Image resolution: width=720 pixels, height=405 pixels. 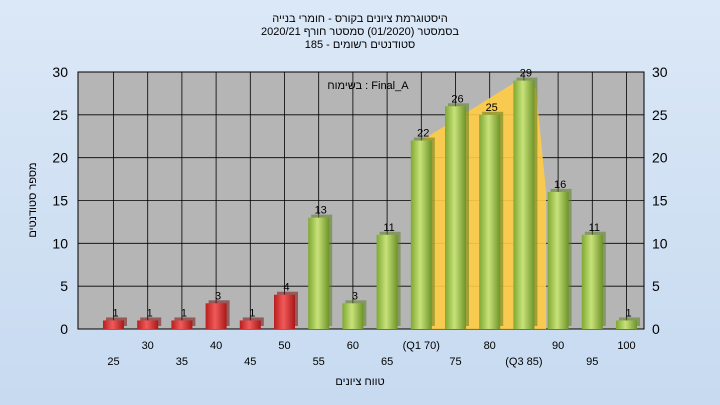 I want to click on chart-title-line-1: היסטוגרמת ציונים בקורס - חומרי בנייה, so click(x=359, y=19).